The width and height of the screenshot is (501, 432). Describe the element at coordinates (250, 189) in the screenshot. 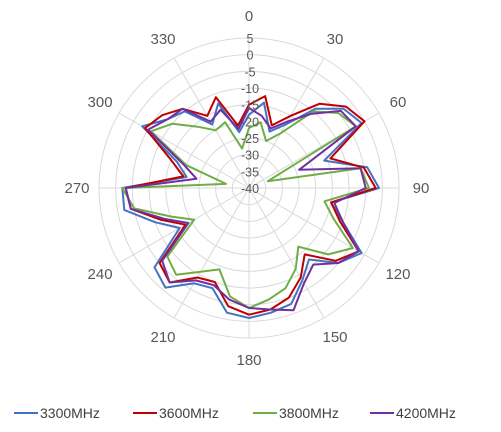

I see `radial-tick--40: -40` at that location.